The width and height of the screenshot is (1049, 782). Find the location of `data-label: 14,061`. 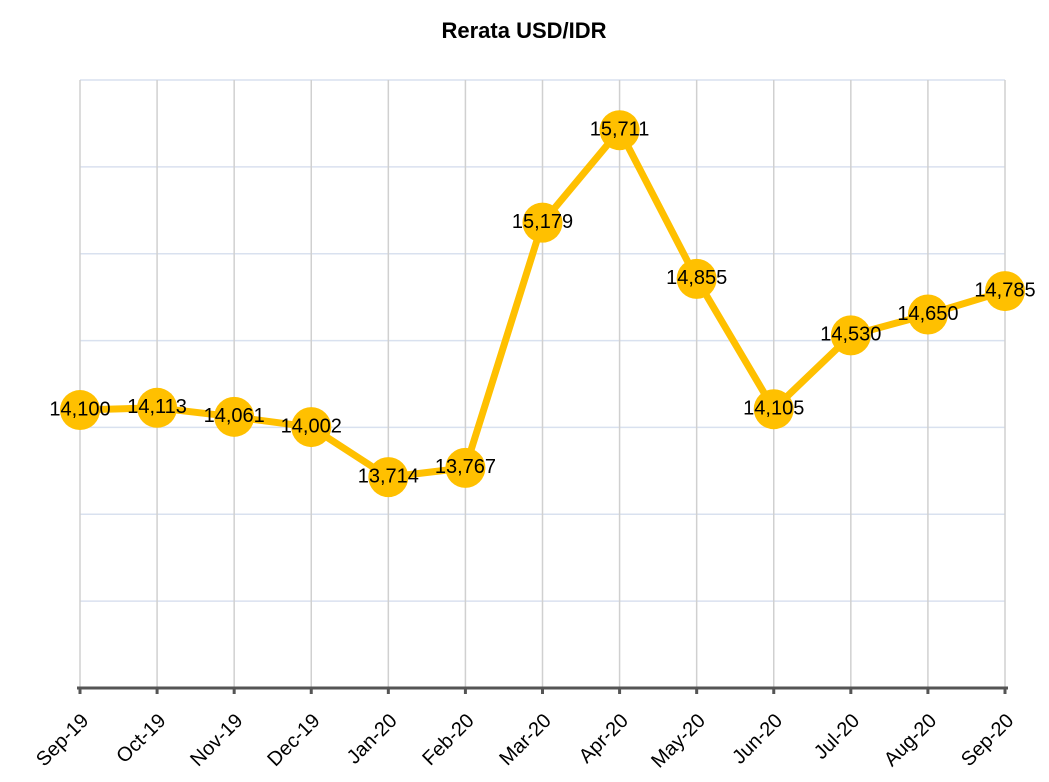

data-label: 14,061 is located at coordinates (234, 416).